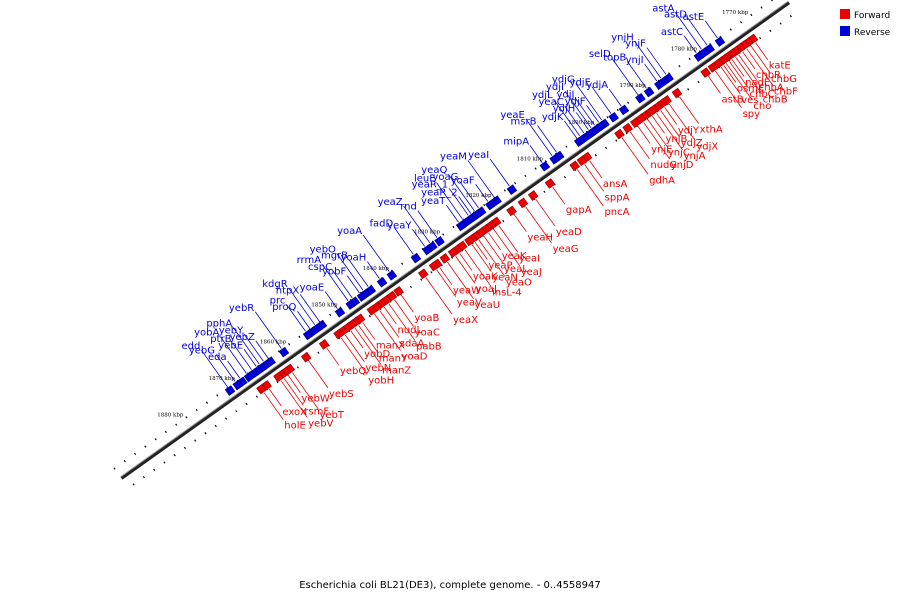 This screenshot has height=600, width=900. What do you see at coordinates (453, 156) in the screenshot?
I see `gene-label: yeaM` at bounding box center [453, 156].